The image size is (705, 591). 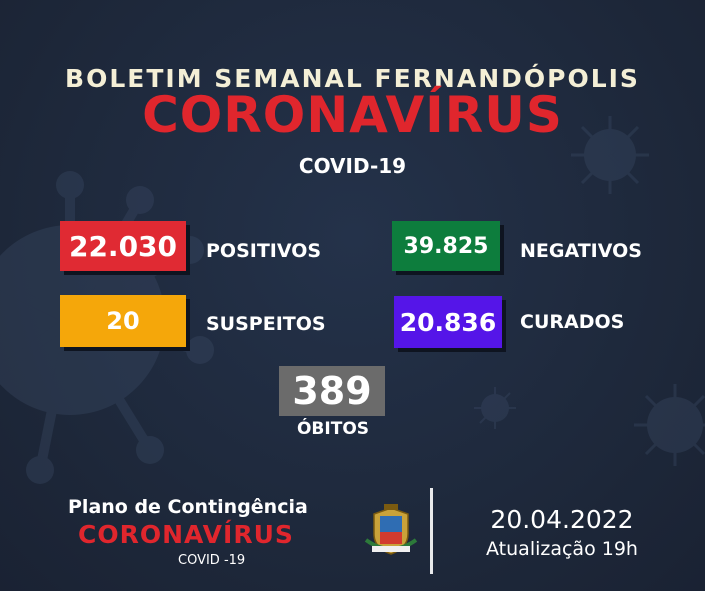 I want to click on curados-label: CURADOS, so click(x=572, y=322).